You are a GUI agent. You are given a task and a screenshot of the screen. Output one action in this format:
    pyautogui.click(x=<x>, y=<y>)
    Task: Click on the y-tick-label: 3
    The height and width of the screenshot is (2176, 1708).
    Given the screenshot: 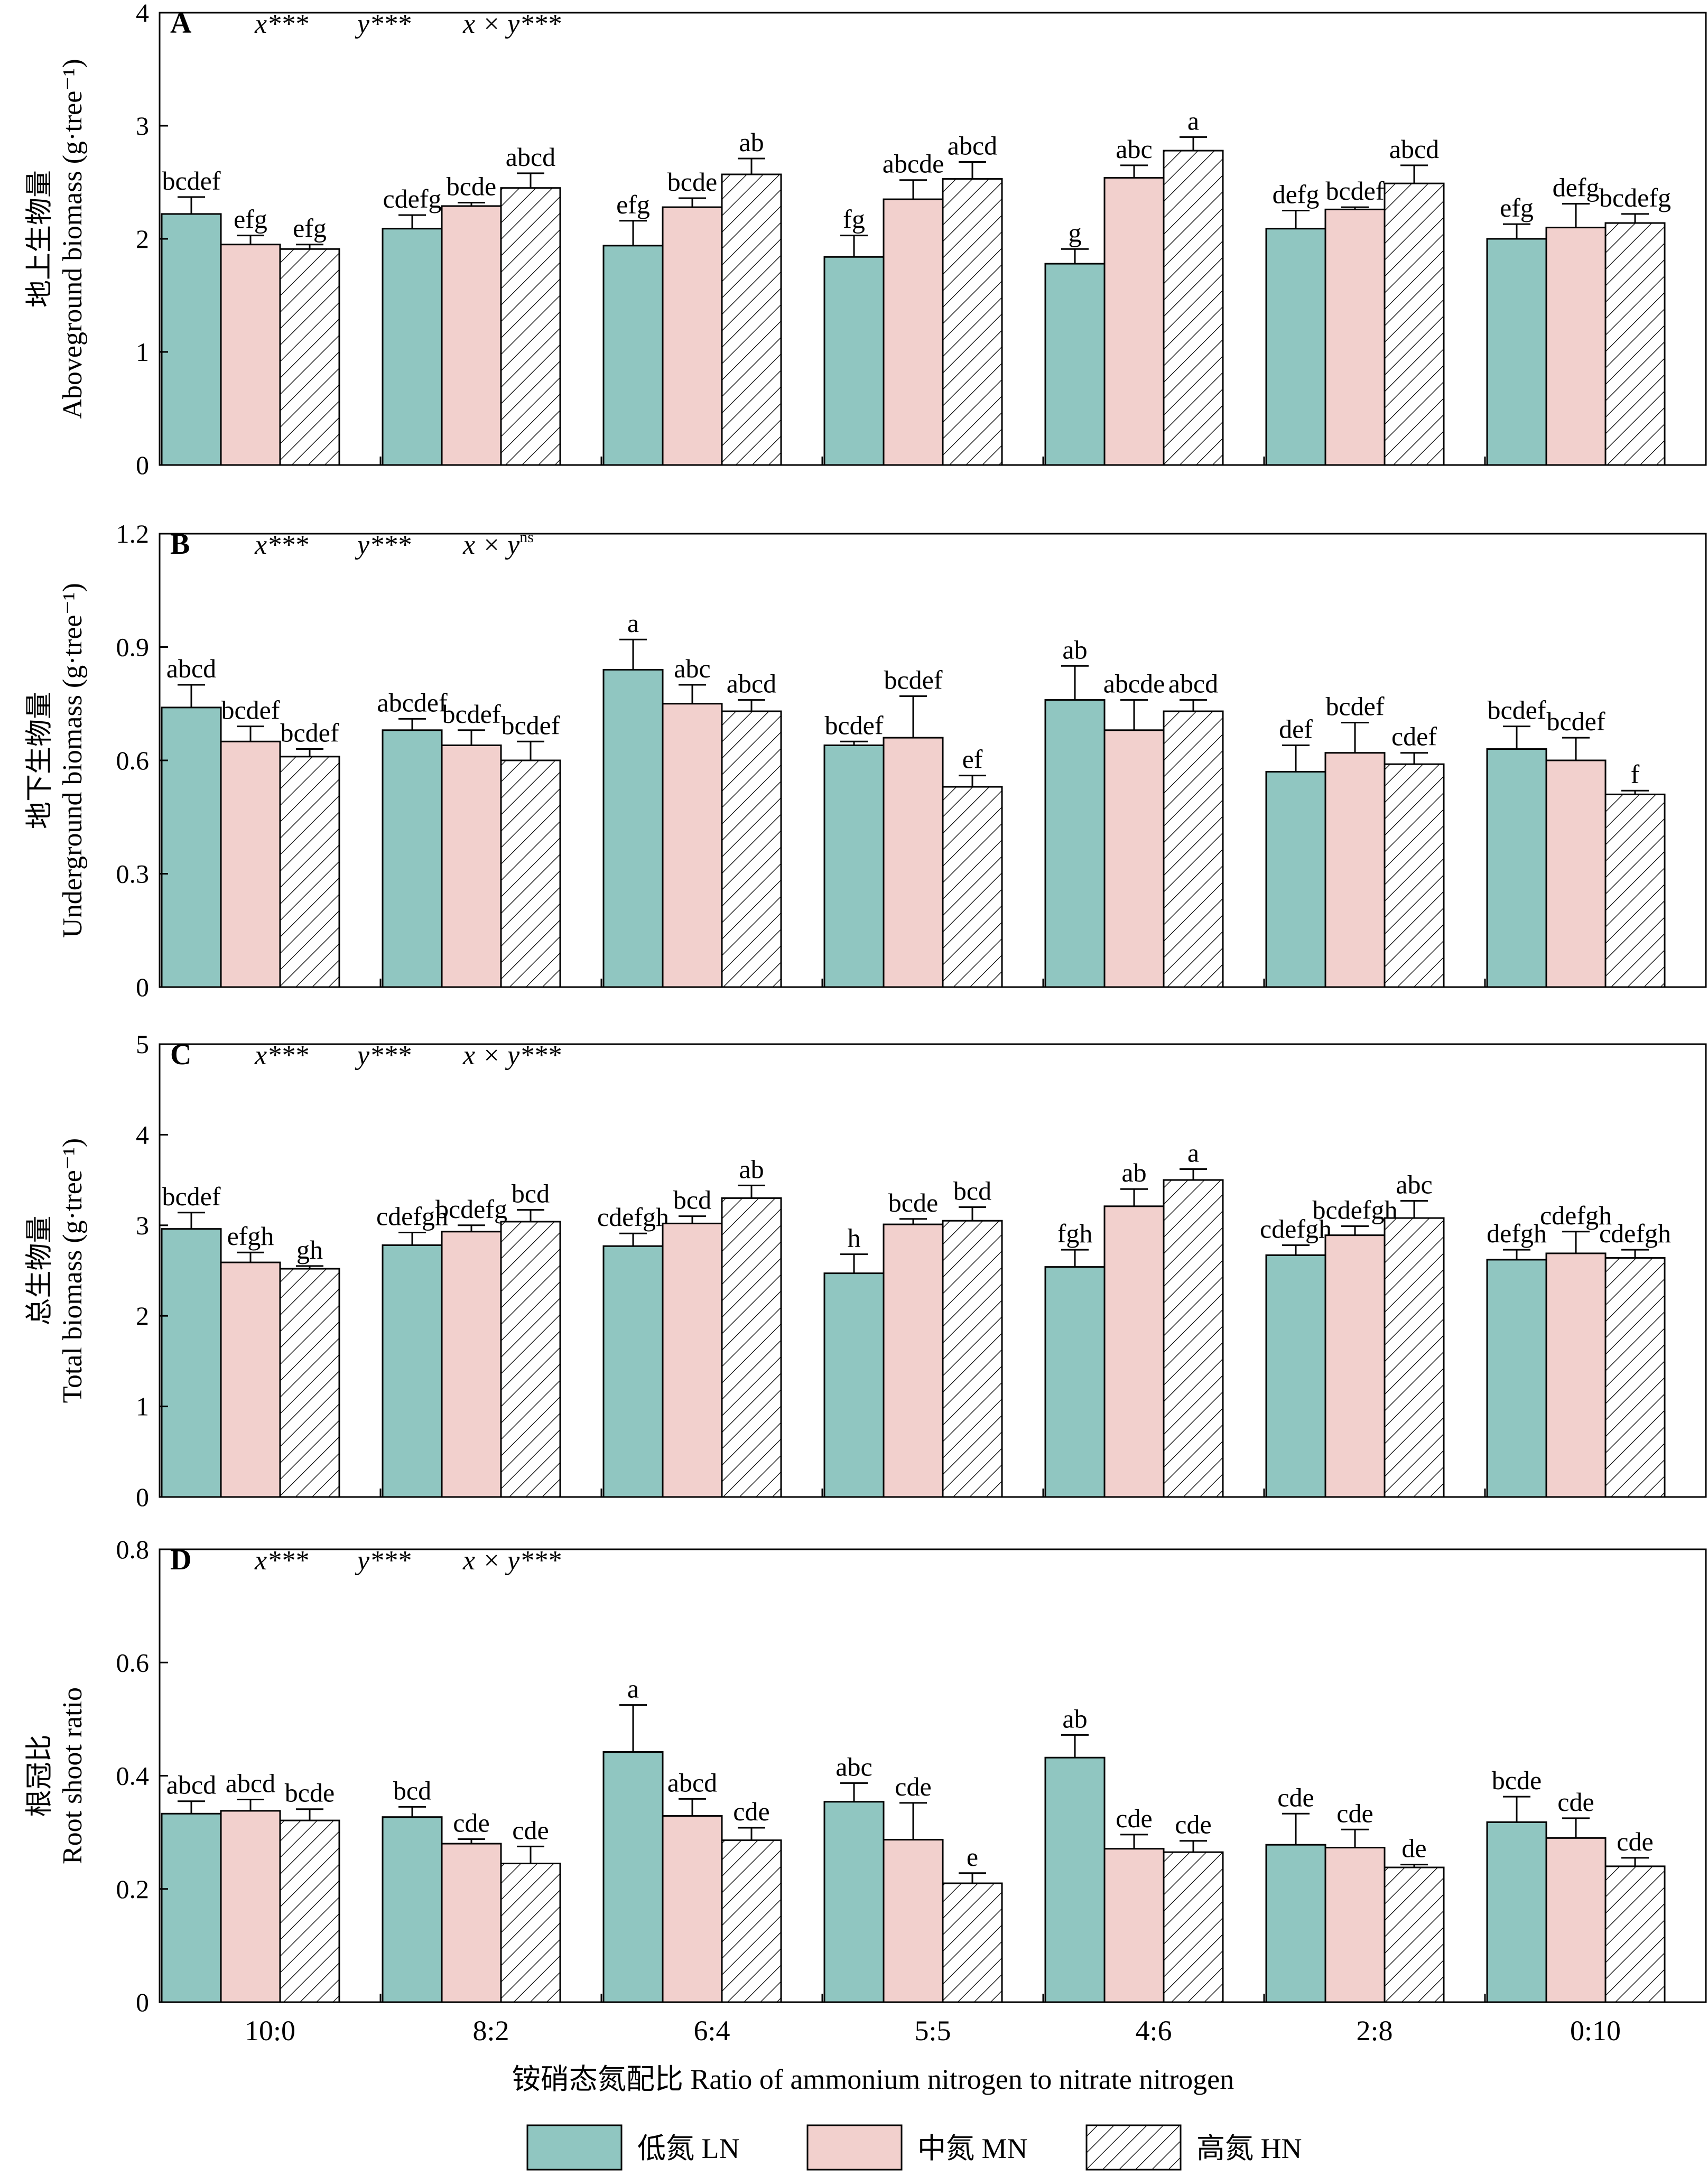 What is the action you would take?
    pyautogui.click(x=142, y=1226)
    